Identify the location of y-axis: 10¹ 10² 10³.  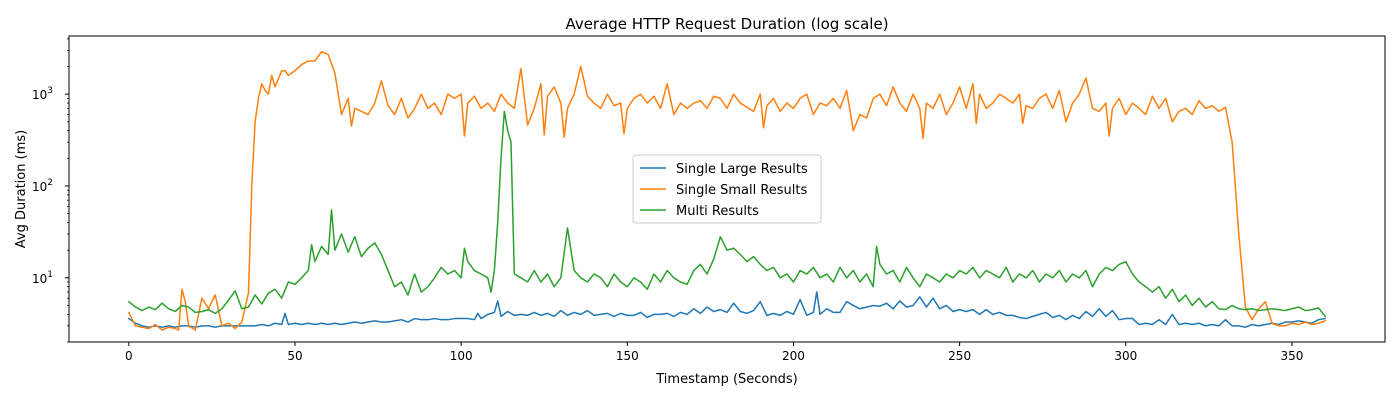
(50, 190).